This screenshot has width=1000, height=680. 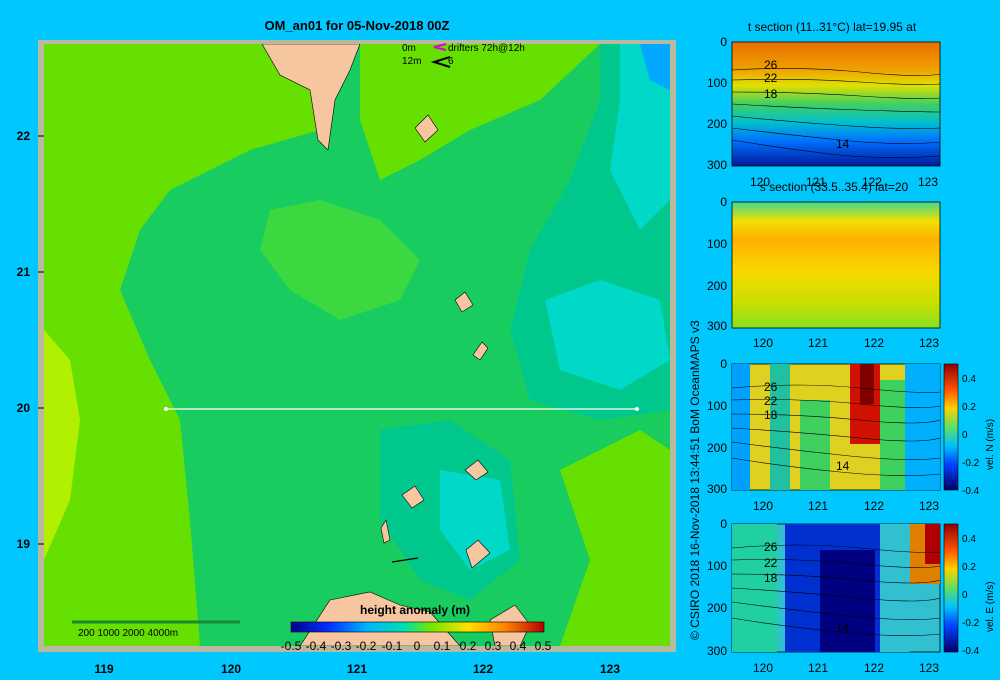 What do you see at coordinates (717, 608) in the screenshot?
I see `panel4-y200: 200` at bounding box center [717, 608].